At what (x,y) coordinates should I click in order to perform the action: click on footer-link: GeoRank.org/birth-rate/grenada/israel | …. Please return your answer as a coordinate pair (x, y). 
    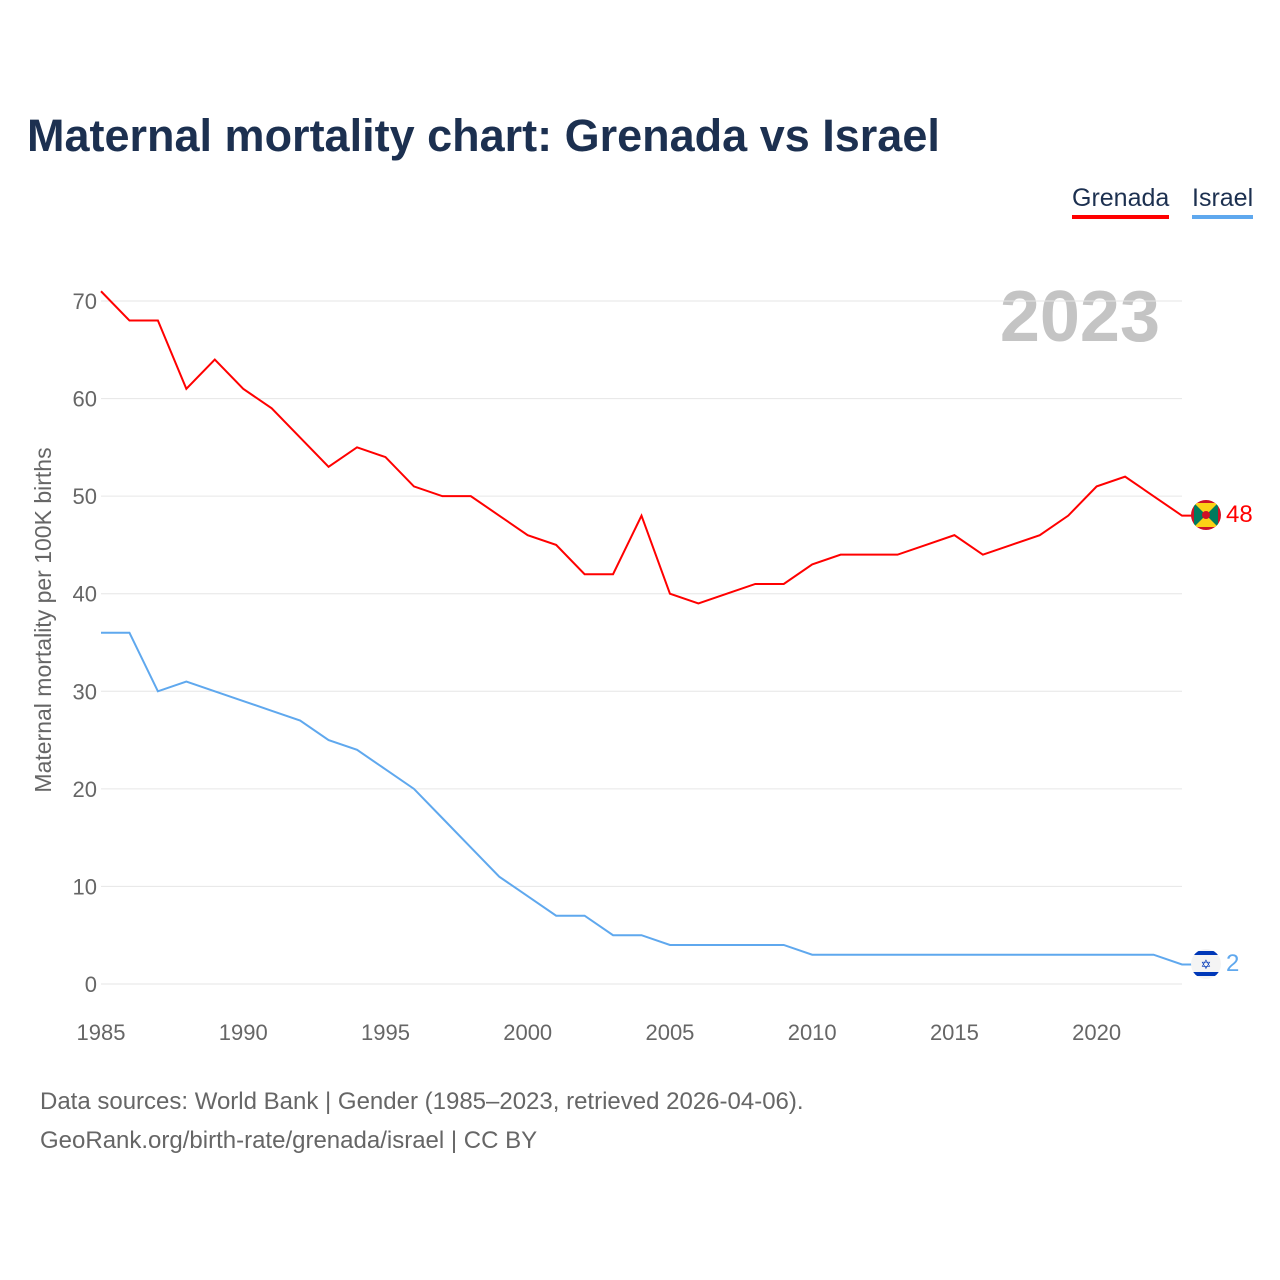
    Looking at the image, I should click on (289, 1140).